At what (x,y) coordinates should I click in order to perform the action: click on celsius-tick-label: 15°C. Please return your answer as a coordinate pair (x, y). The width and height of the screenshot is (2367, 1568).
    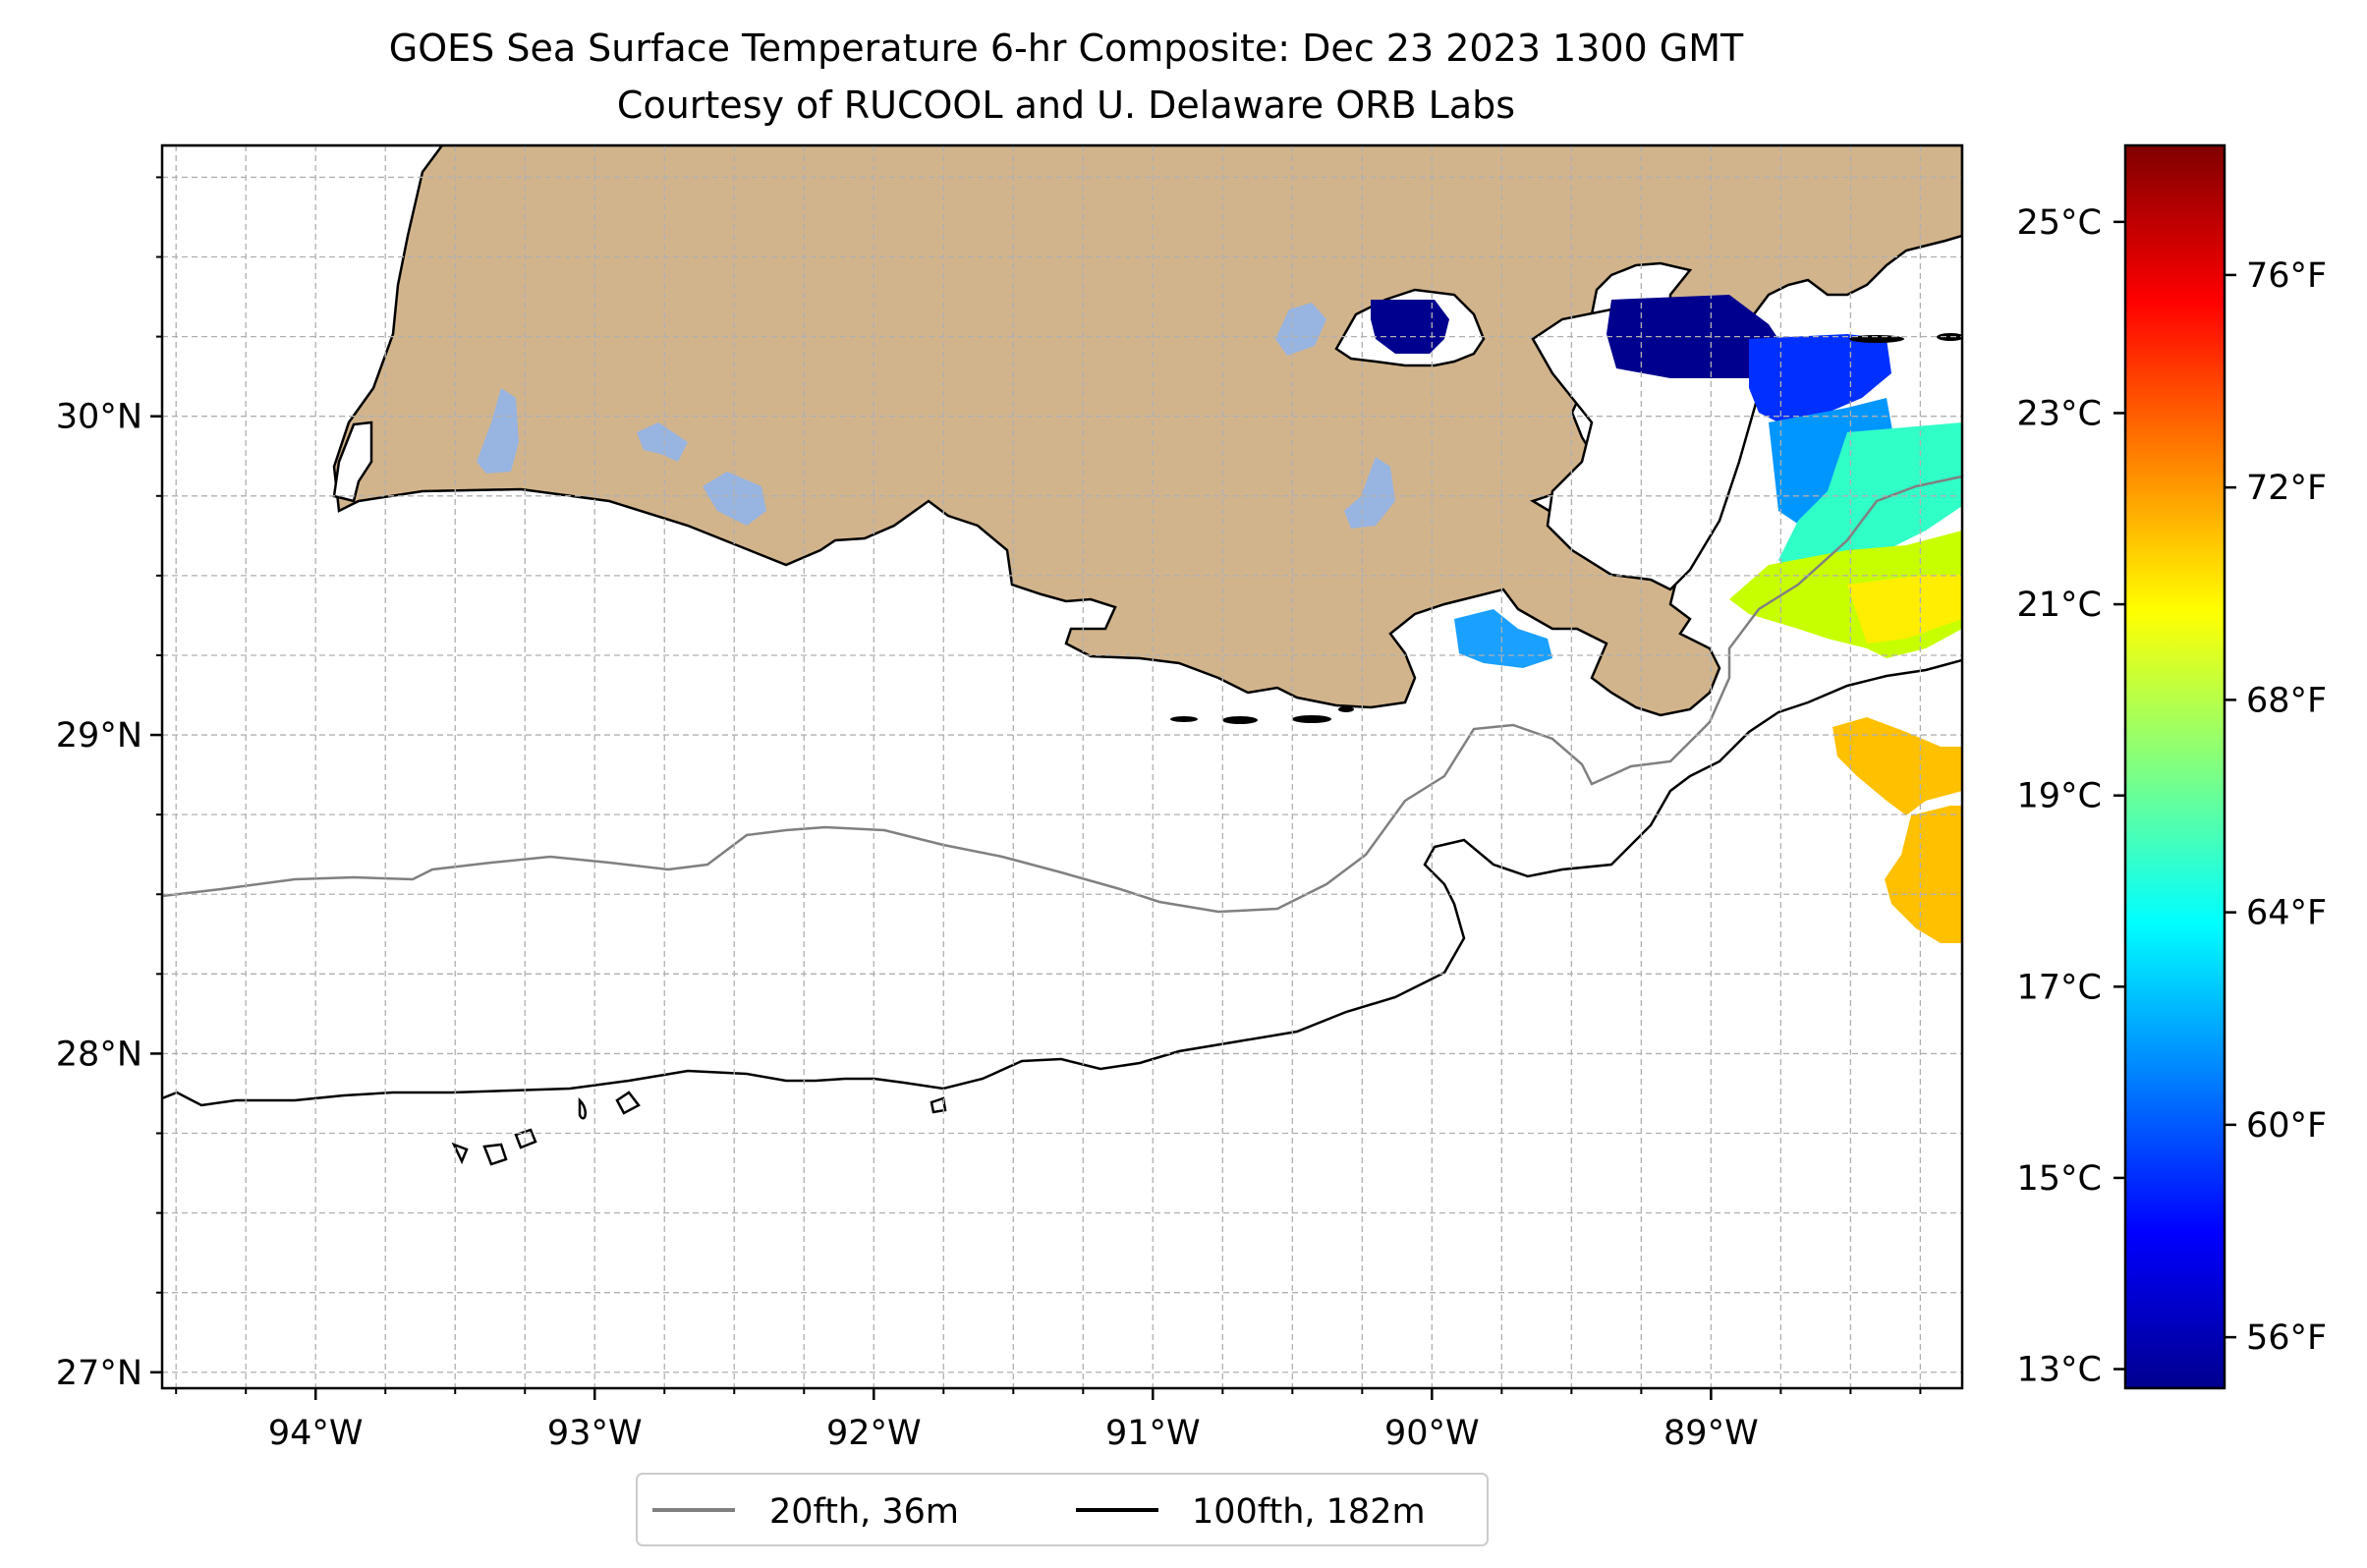
    Looking at the image, I should click on (2059, 1179).